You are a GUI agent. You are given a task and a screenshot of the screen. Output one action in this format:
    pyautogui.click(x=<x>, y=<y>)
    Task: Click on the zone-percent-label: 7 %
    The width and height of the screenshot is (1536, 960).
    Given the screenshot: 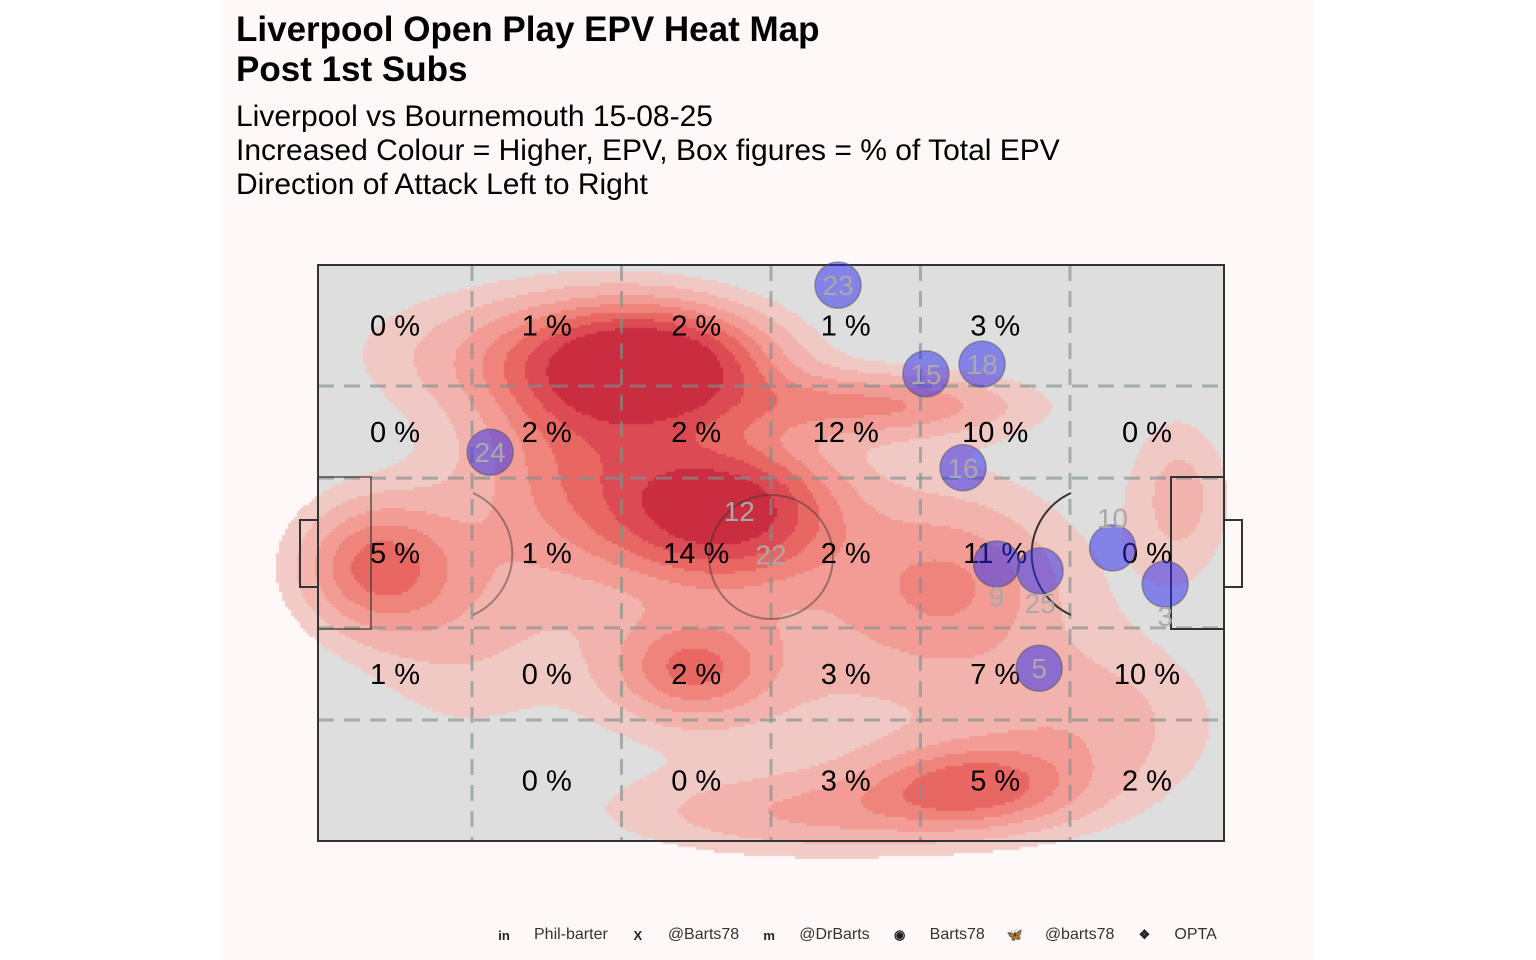 What is the action you would take?
    pyautogui.click(x=995, y=675)
    